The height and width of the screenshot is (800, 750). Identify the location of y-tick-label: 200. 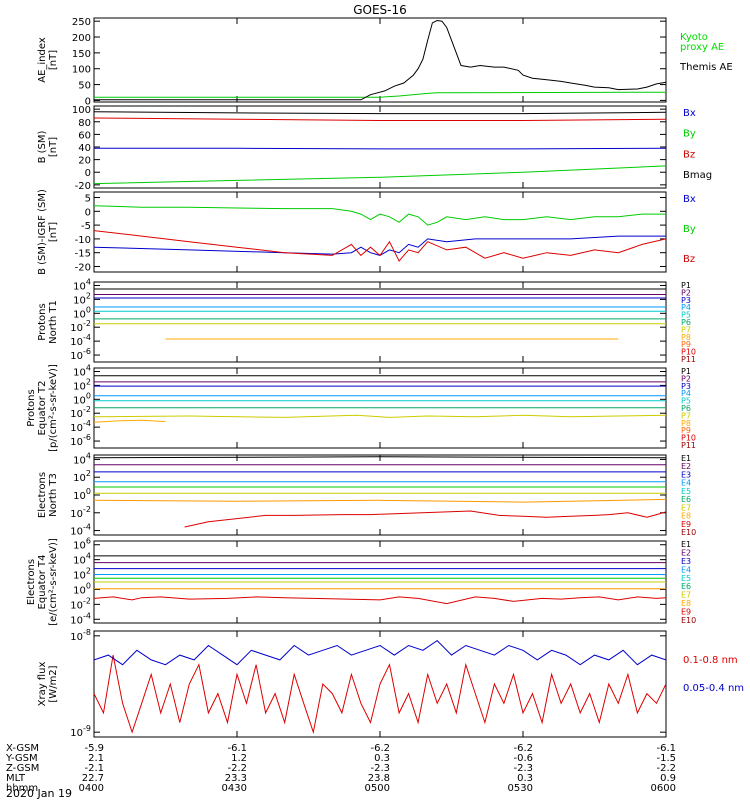
(81, 38).